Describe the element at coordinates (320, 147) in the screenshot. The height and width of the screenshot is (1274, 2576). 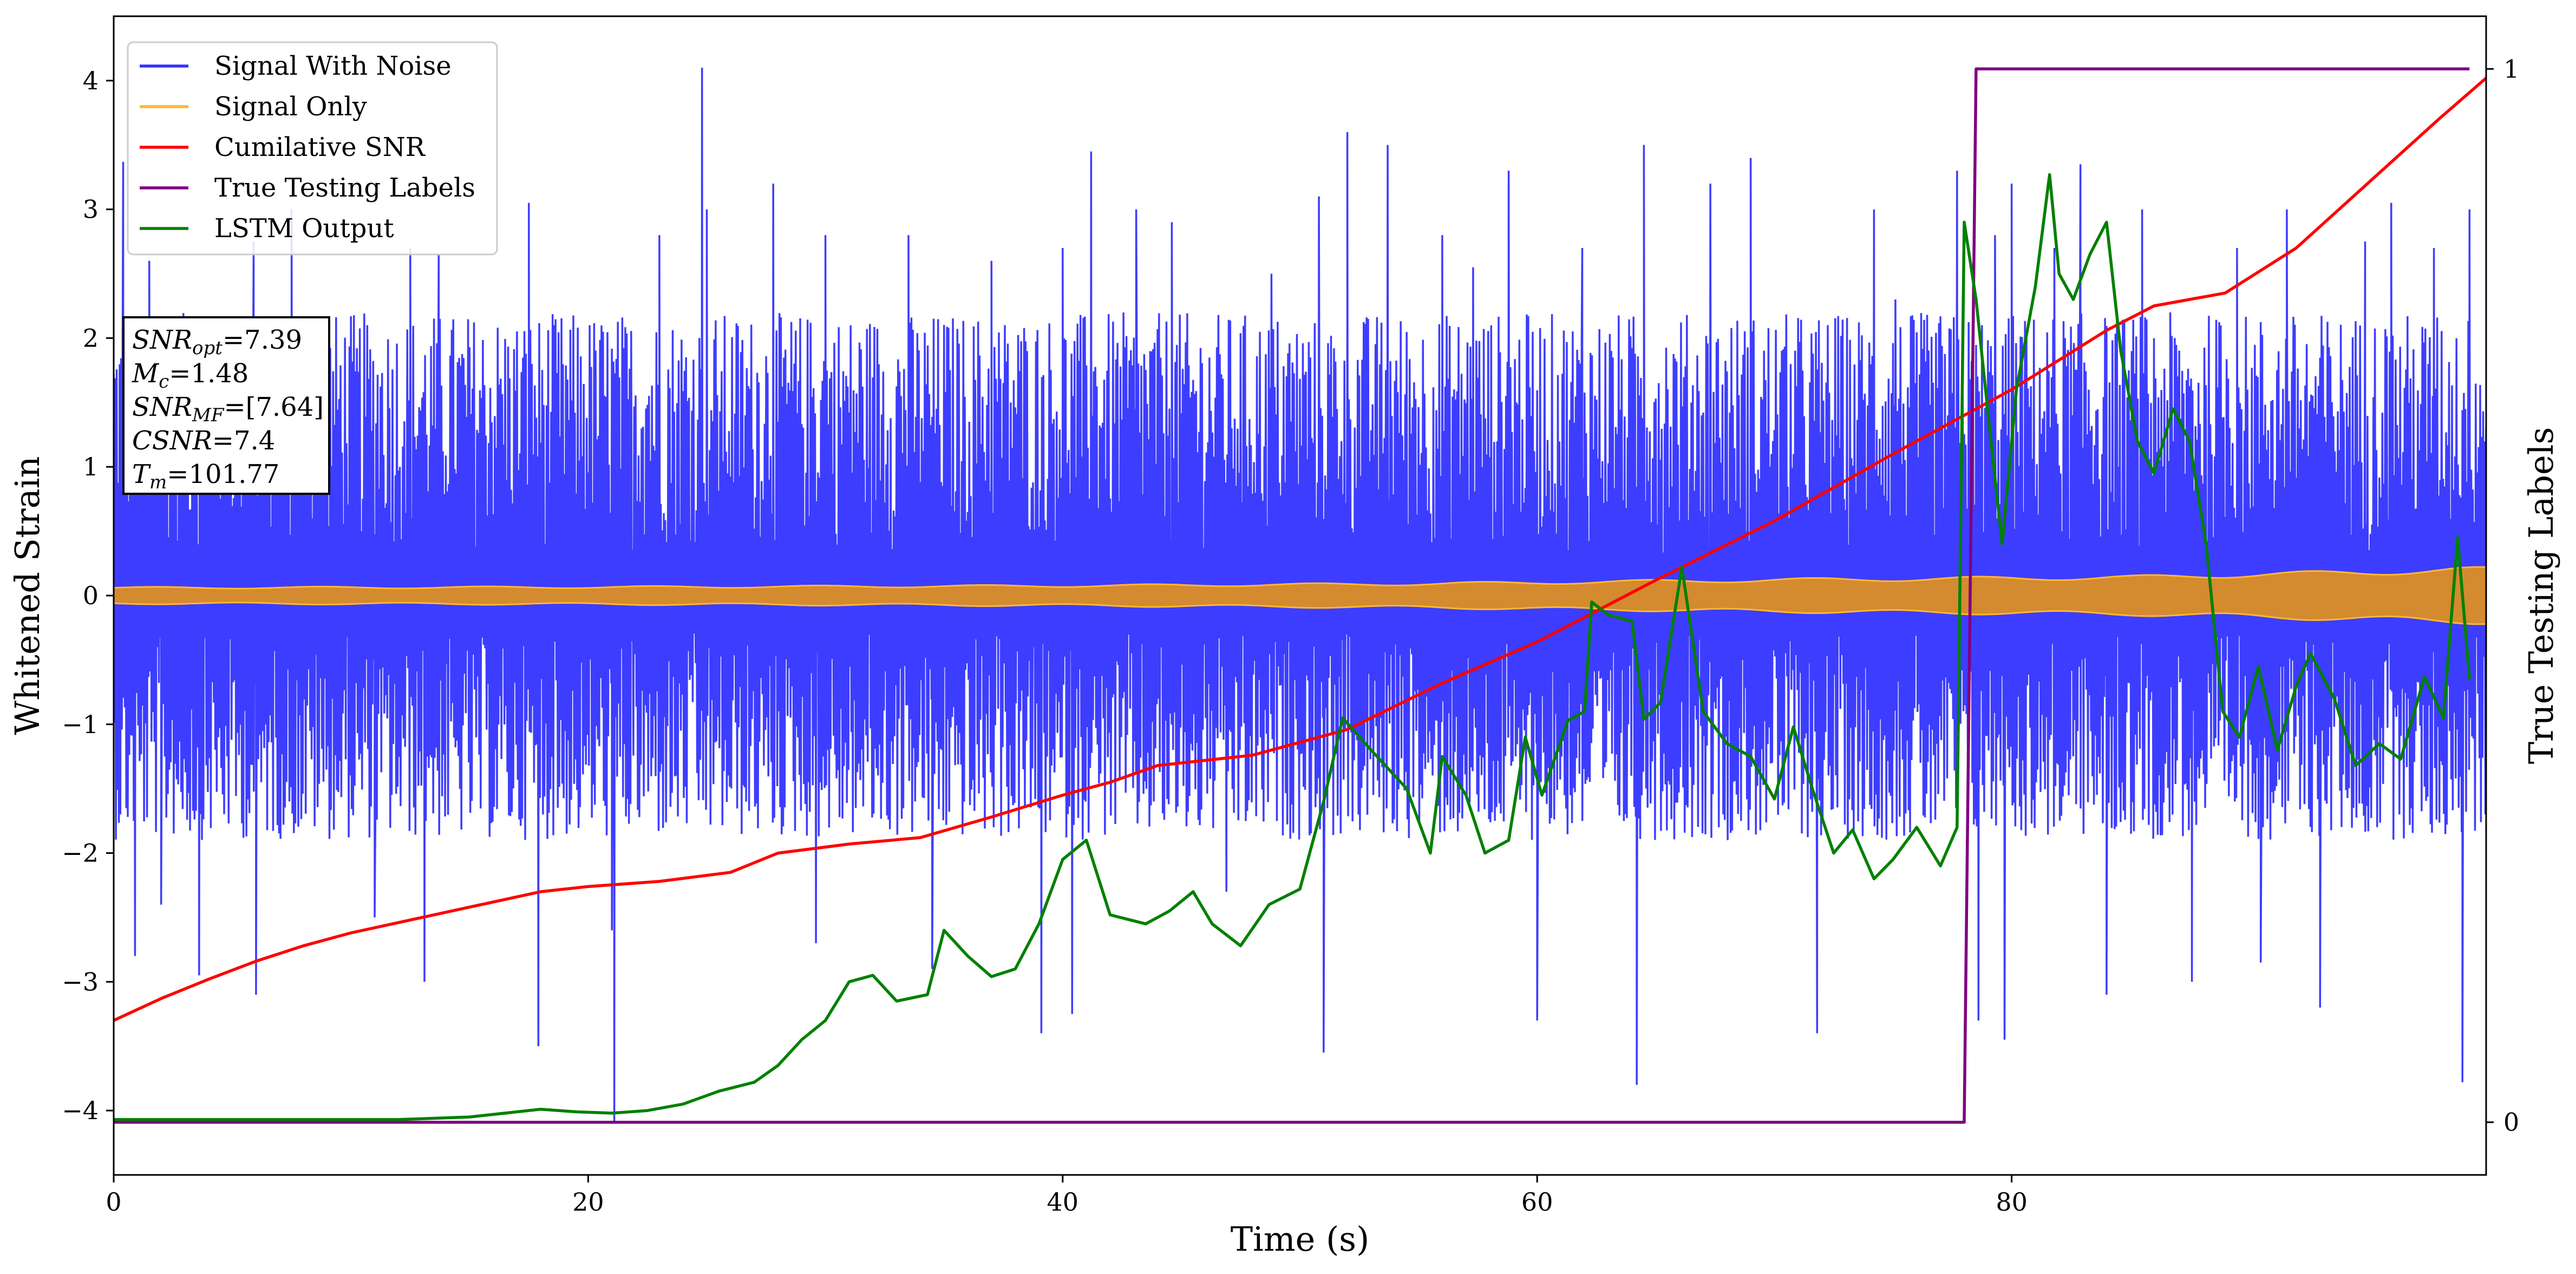
I see `legend-entry: Cumilative SNR` at that location.